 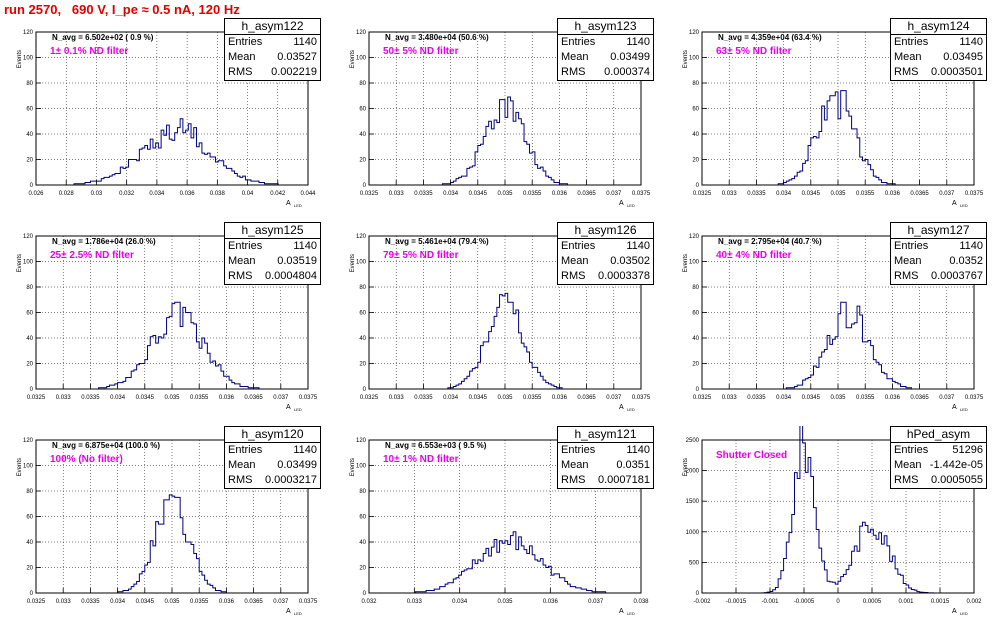 What do you see at coordinates (291, 276) in the screenshot?
I see `stat-value: 0.0004804` at bounding box center [291, 276].